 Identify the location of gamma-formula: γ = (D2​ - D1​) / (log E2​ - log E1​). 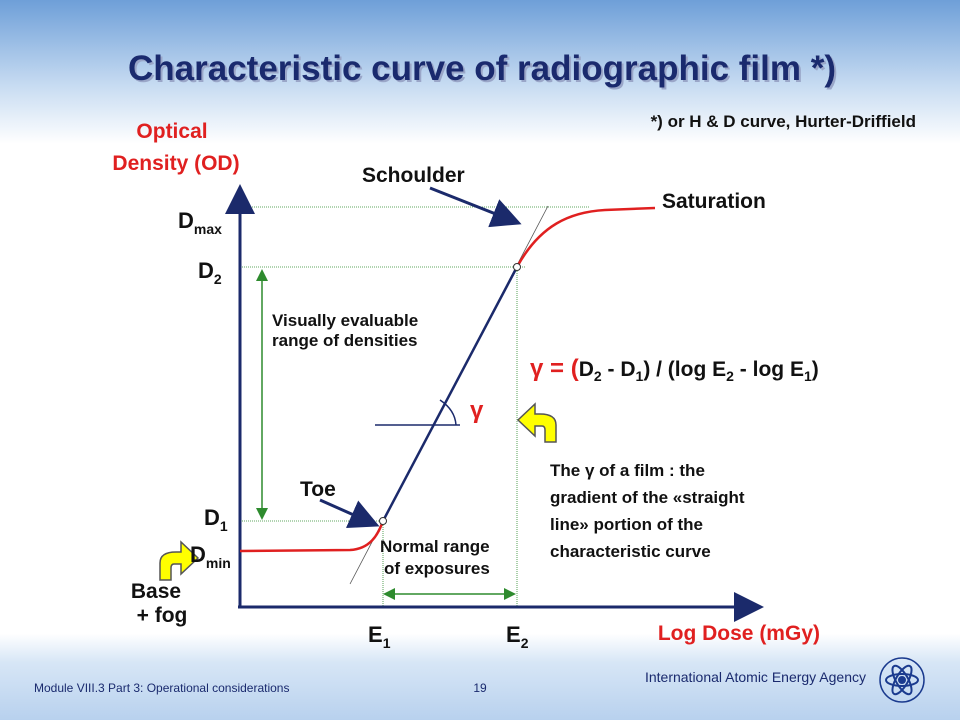
(674, 369).